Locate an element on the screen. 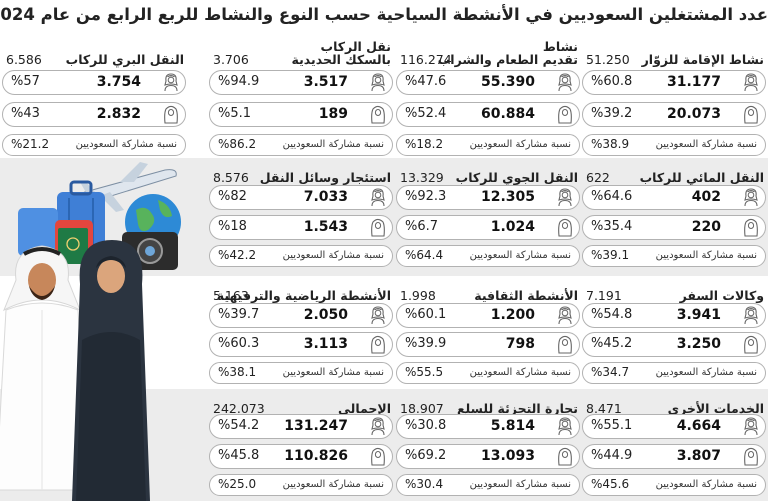 This screenshot has height=501, width=768. share-row: نسبة مشاركة السعوديين %42.2 is located at coordinates (301, 256).